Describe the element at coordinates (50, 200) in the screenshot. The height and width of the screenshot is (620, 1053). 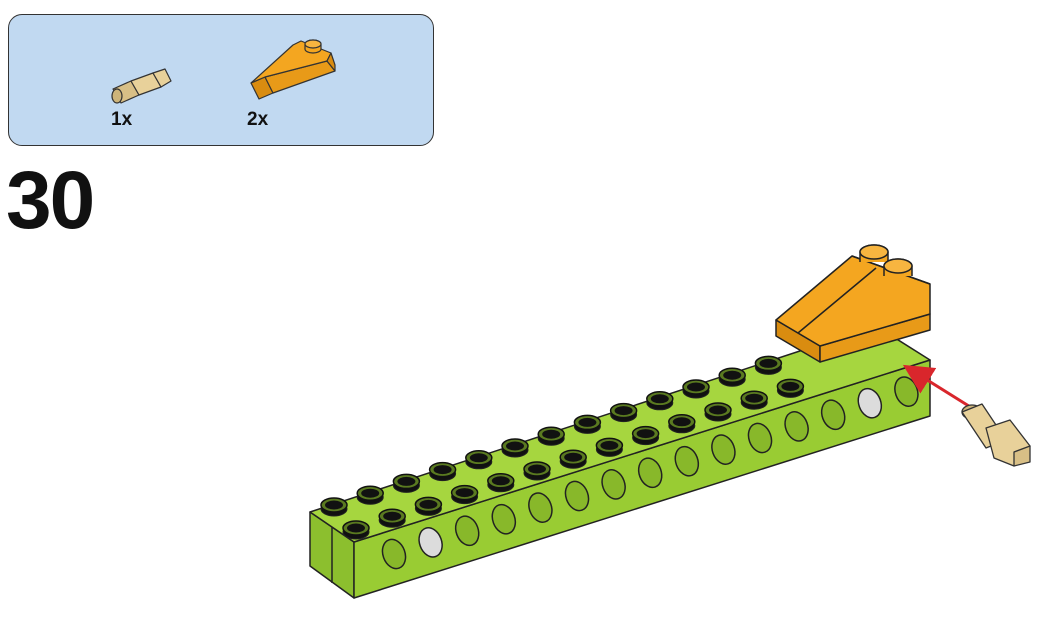
I see `step-number: 30` at that location.